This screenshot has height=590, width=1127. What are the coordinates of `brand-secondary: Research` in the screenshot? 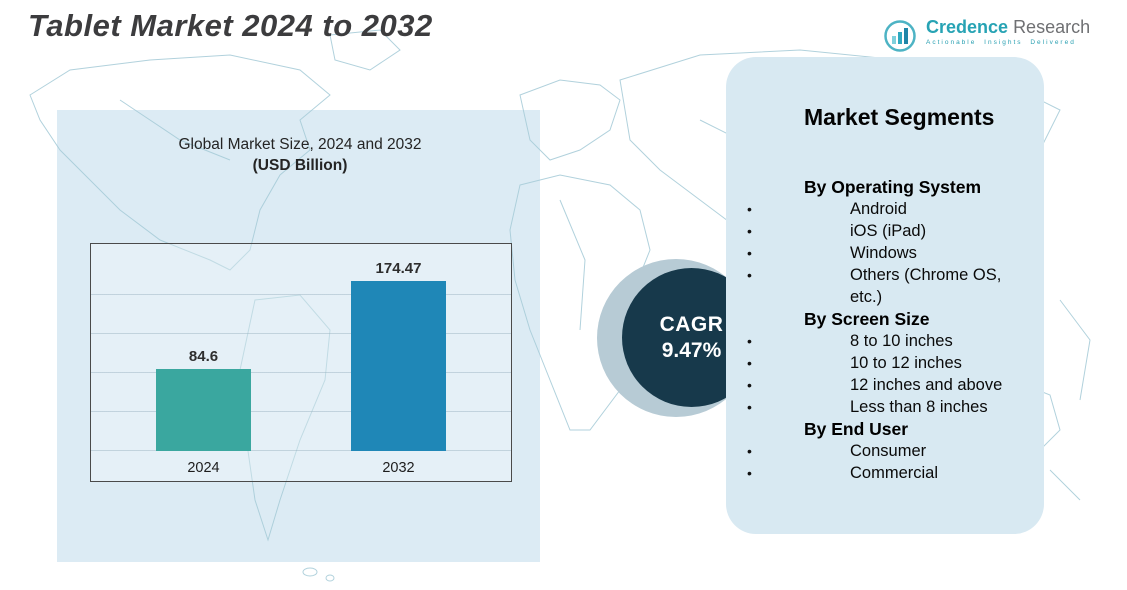 It's located at (1052, 27).